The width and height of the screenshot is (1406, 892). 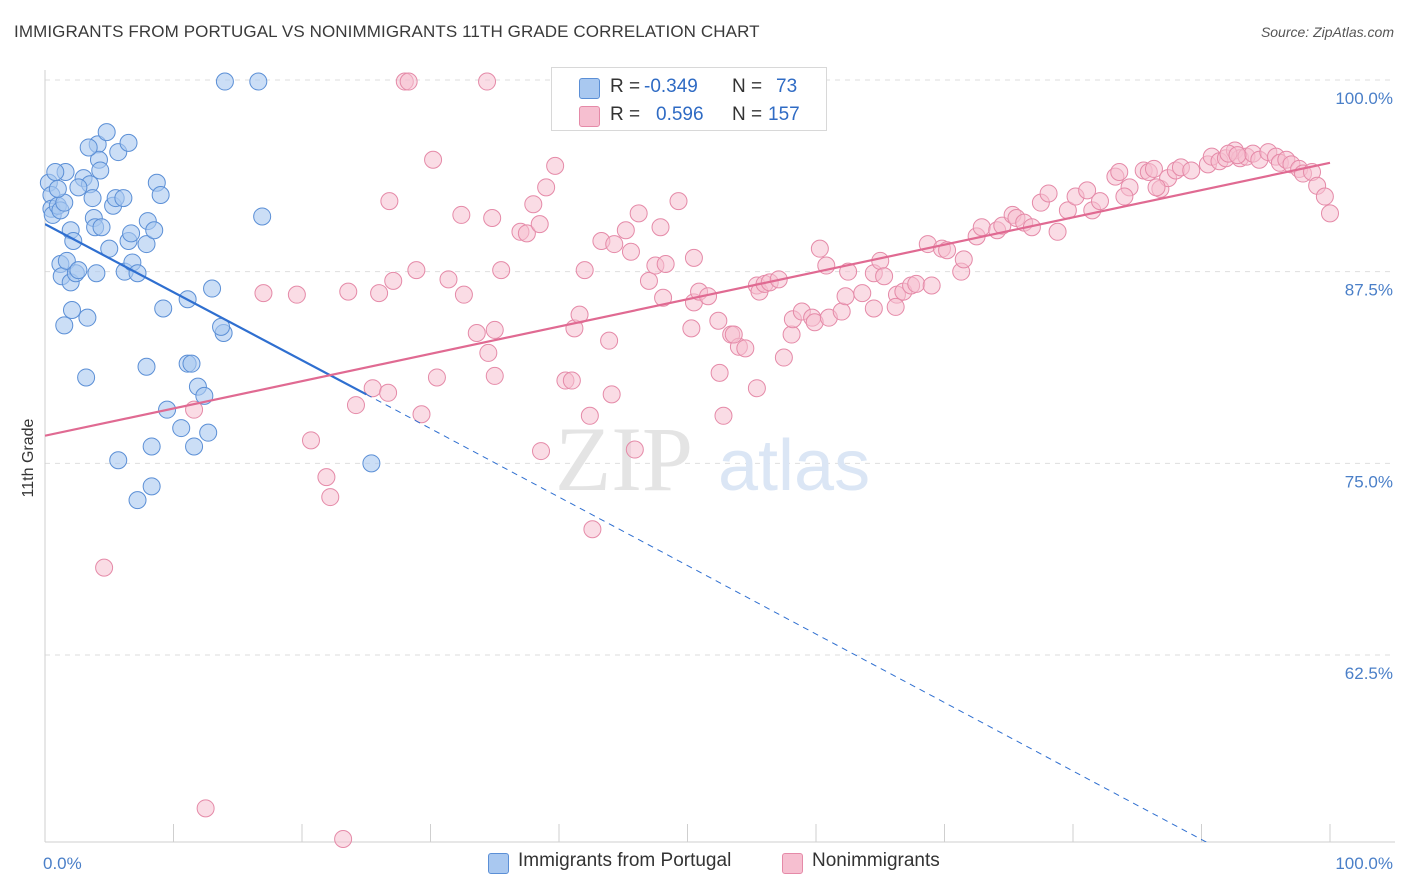 What do you see at coordinates (876, 860) in the screenshot?
I see `bottom-legend-label: Nonimmigrants` at bounding box center [876, 860].